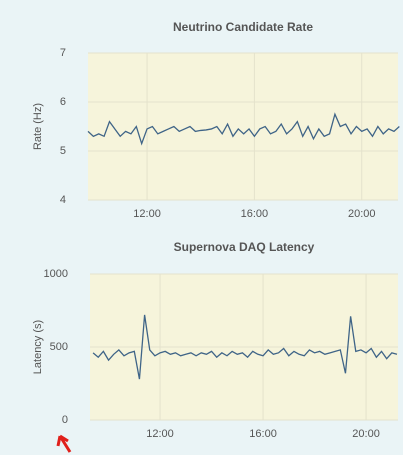 This screenshot has height=455, width=403. What do you see at coordinates (38, 347) in the screenshot?
I see `y-axis-label: Latency (s)` at bounding box center [38, 347].